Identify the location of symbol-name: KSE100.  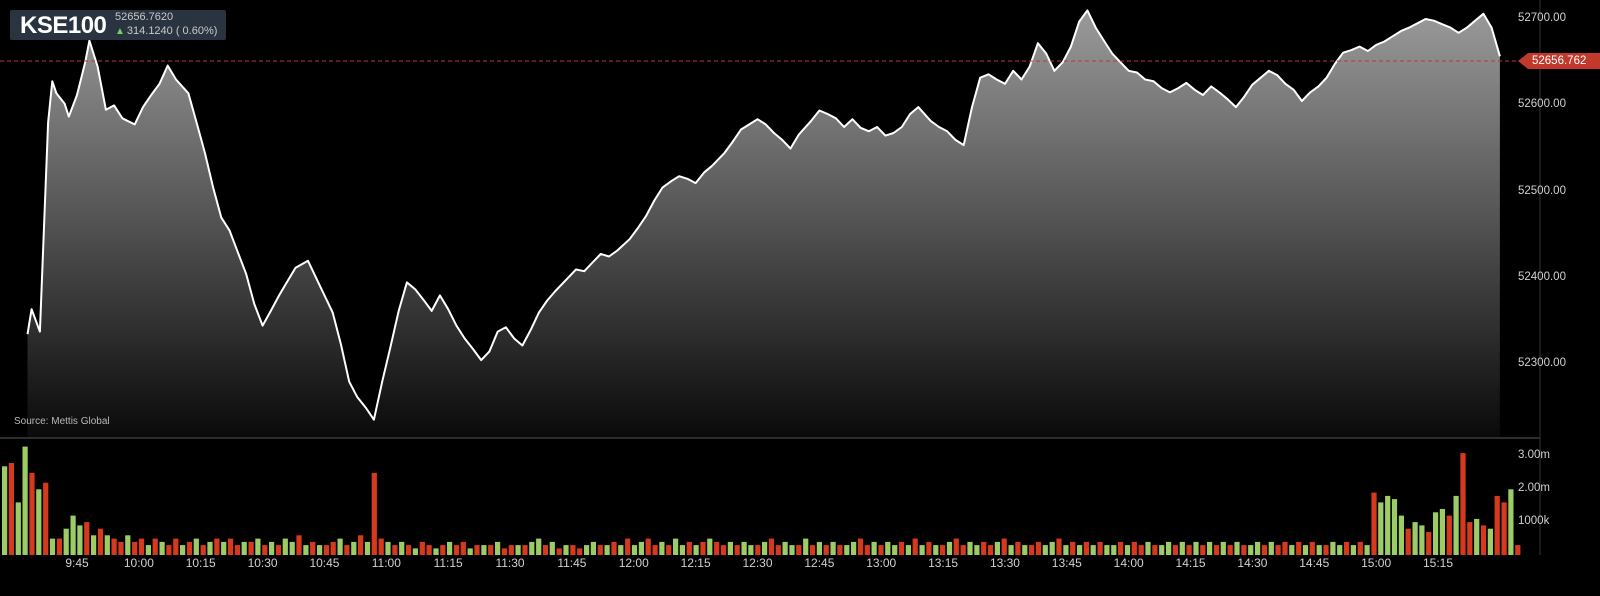
(63, 25).